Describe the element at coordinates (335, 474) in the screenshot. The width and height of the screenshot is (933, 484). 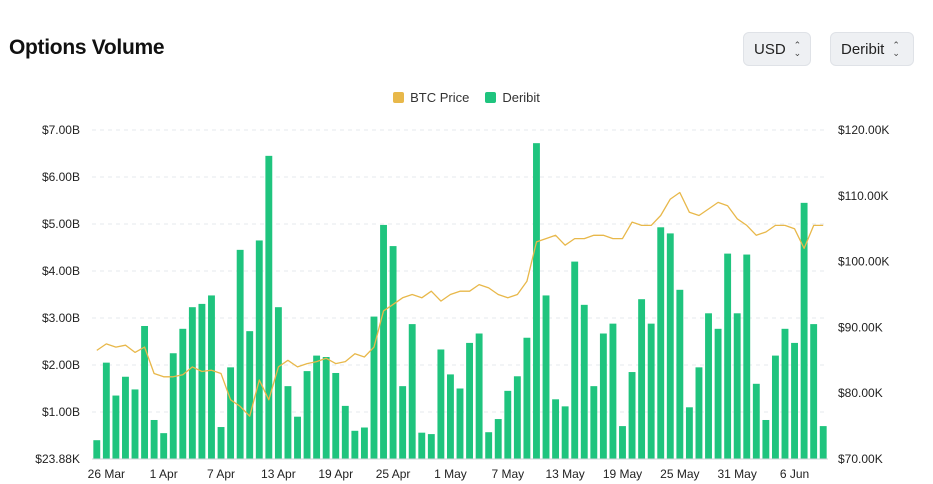
I see `x-tick-label: 19 Apr` at that location.